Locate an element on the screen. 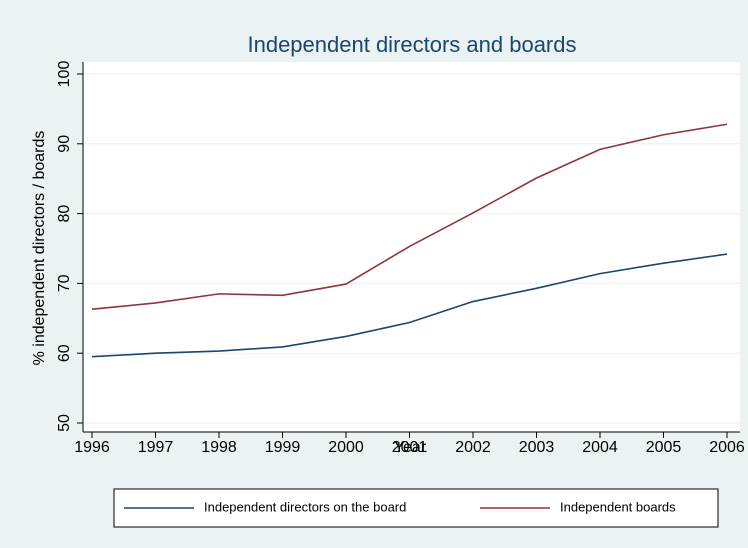 The width and height of the screenshot is (748, 548). y-tick-label: 100 is located at coordinates (64, 74).